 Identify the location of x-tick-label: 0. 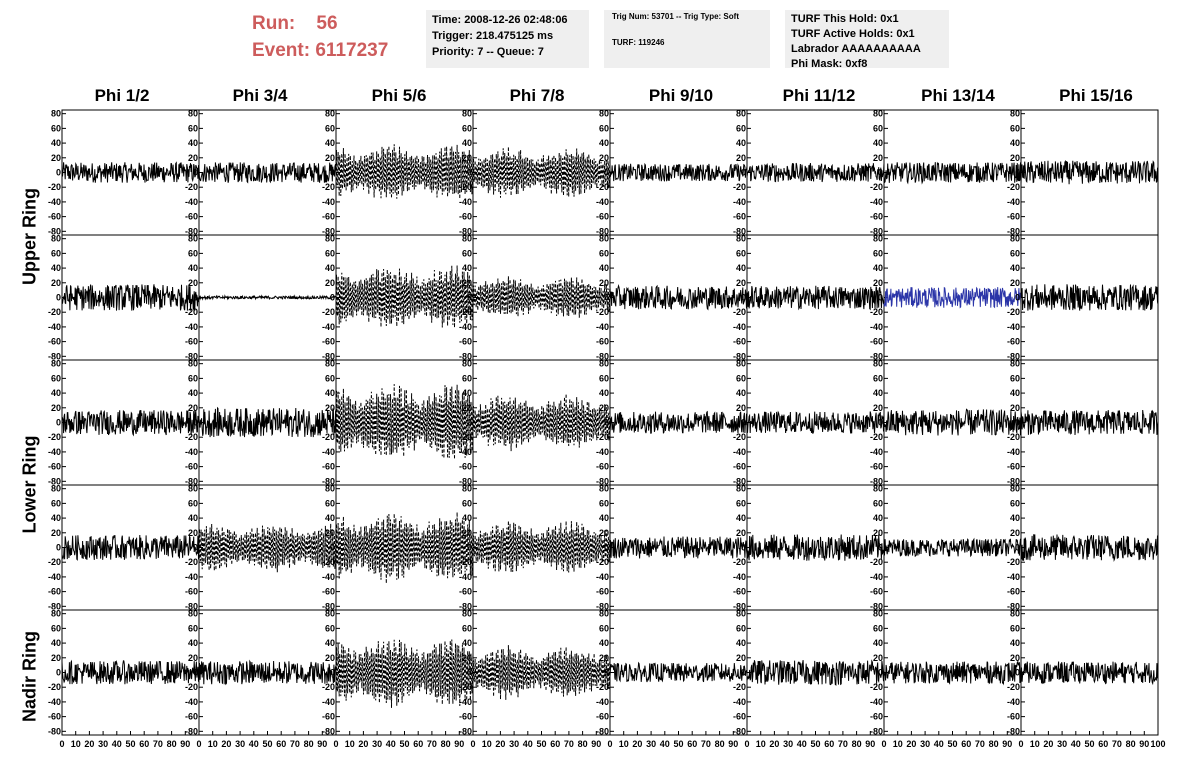
(609, 744).